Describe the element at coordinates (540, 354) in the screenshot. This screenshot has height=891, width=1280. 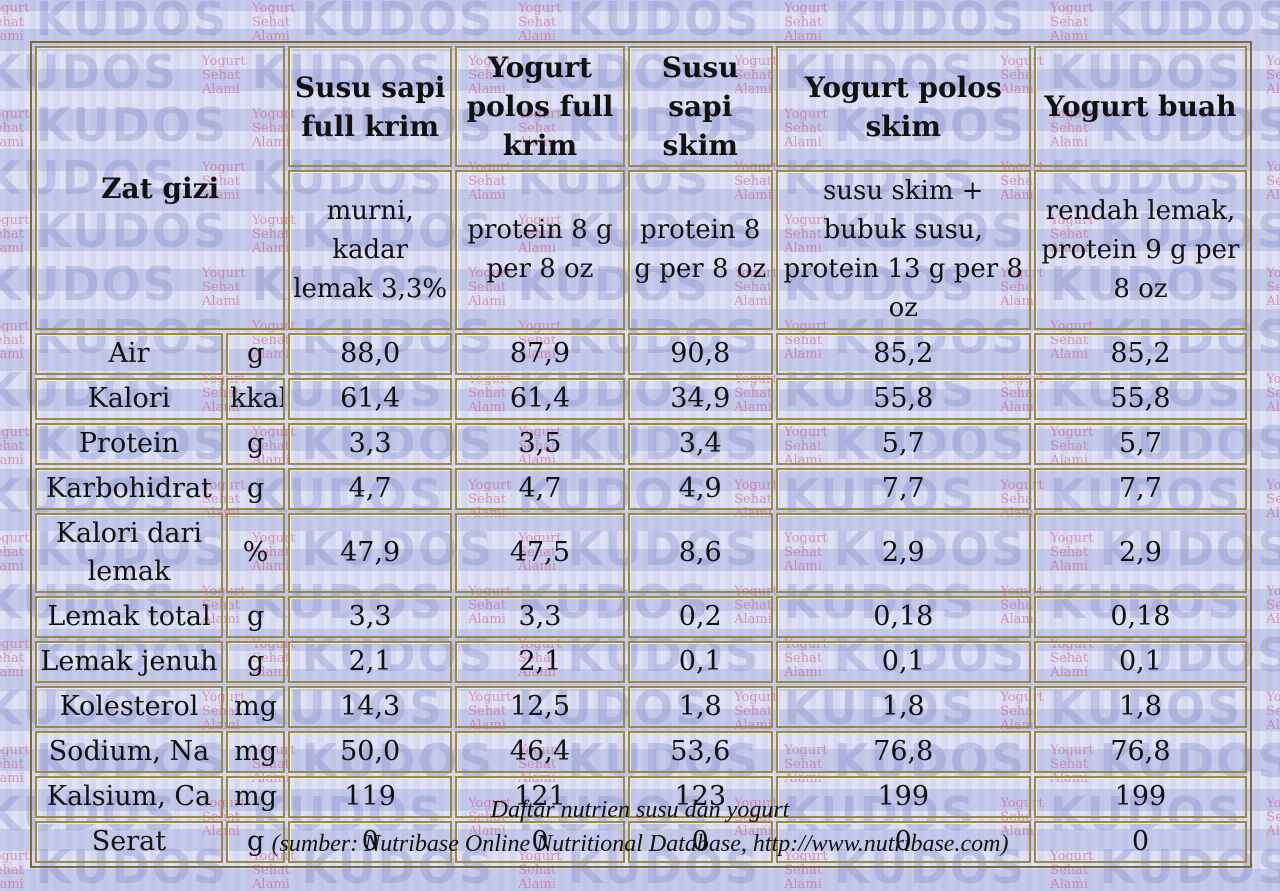
I see `nutrient-value: 87,9` at that location.